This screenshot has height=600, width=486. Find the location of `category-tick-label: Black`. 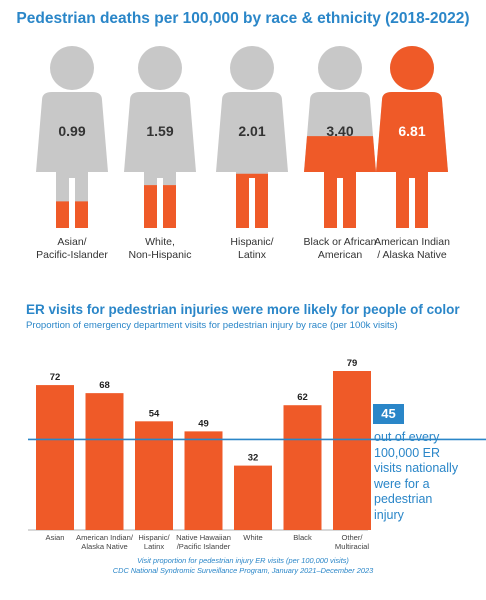

category-tick-label: Black is located at coordinates (302, 537).